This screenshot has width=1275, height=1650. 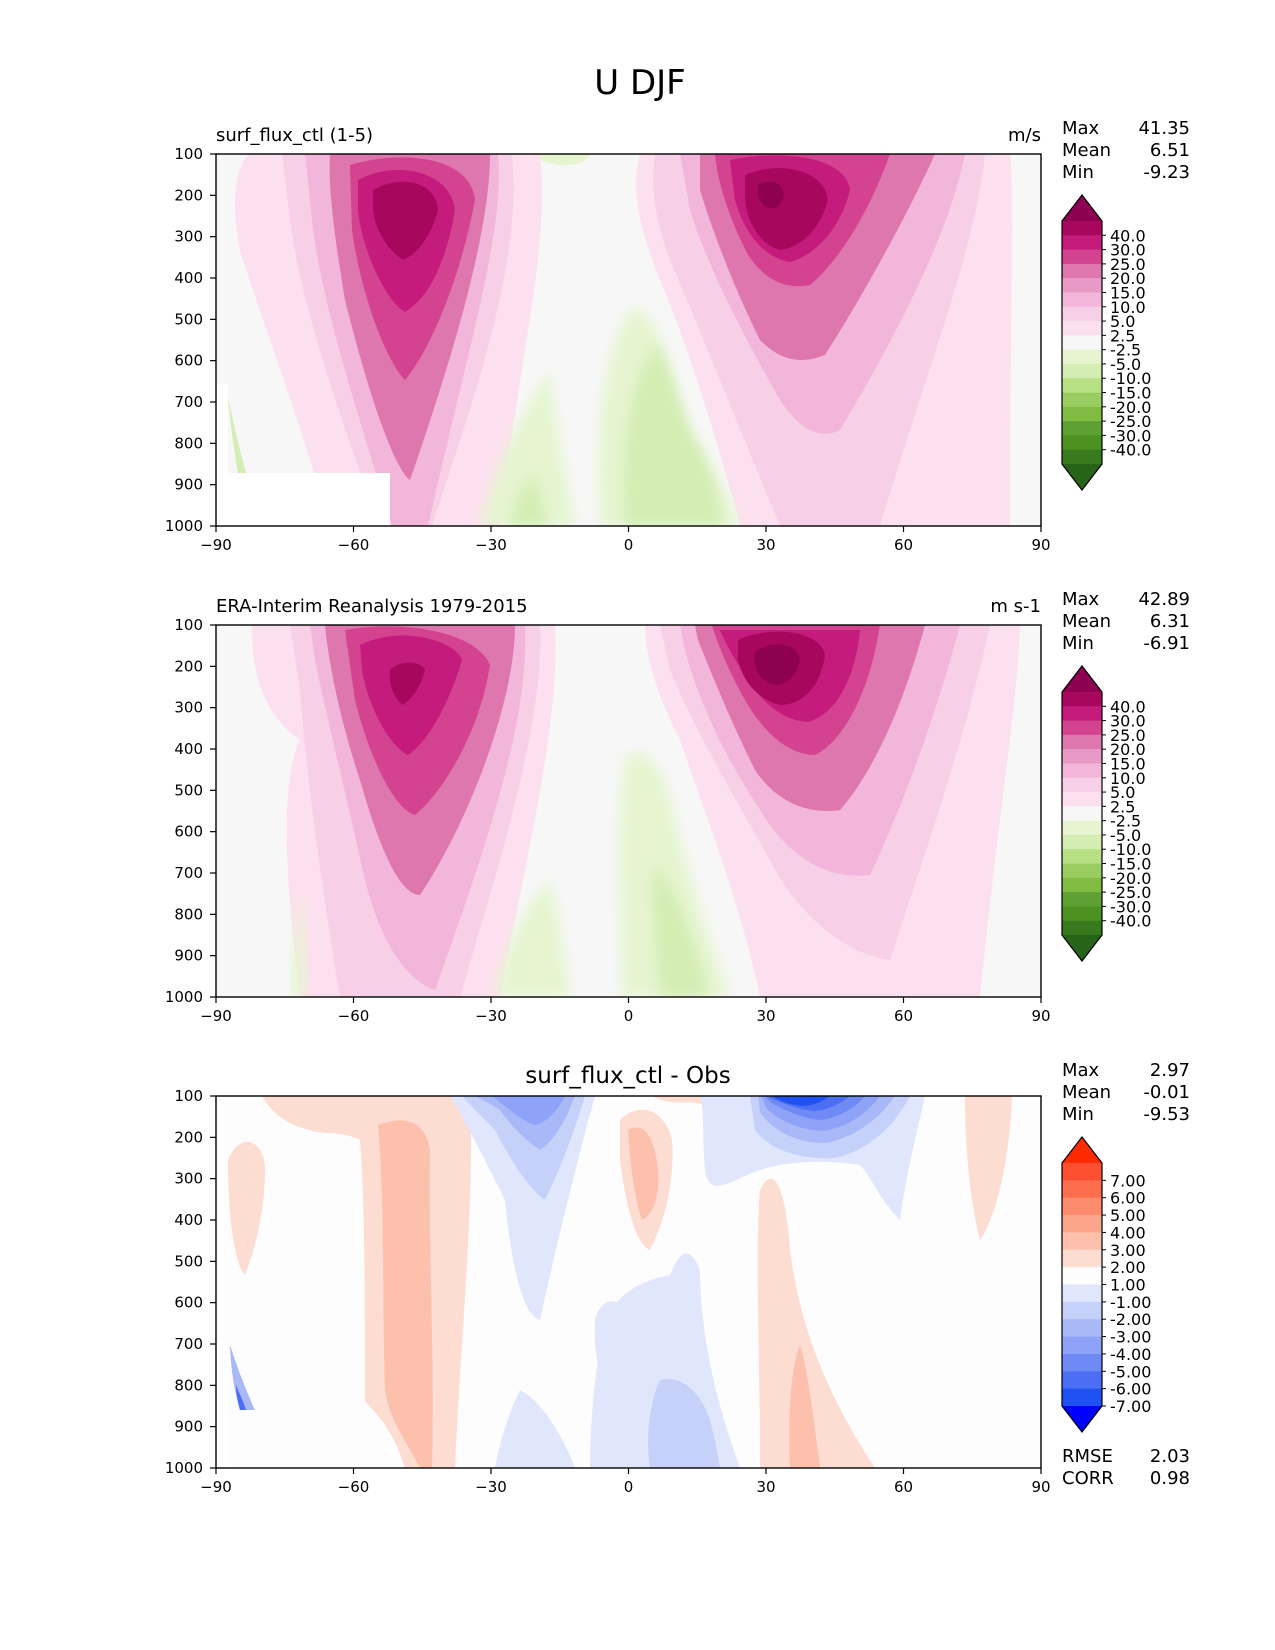 What do you see at coordinates (1130, 1354) in the screenshot?
I see `colorbar-label: -4.00` at bounding box center [1130, 1354].